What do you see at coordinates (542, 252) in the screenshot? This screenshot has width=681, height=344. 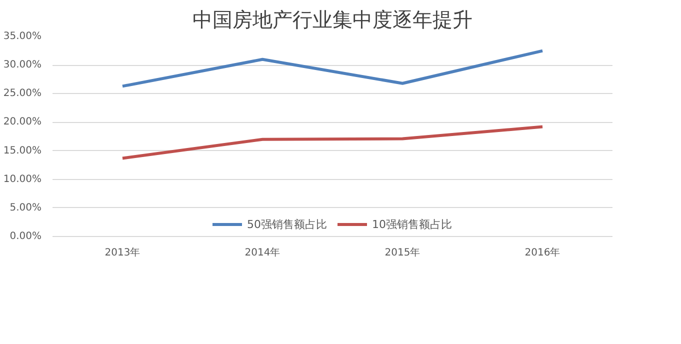 I see `x-tick-label: 2016年` at bounding box center [542, 252].